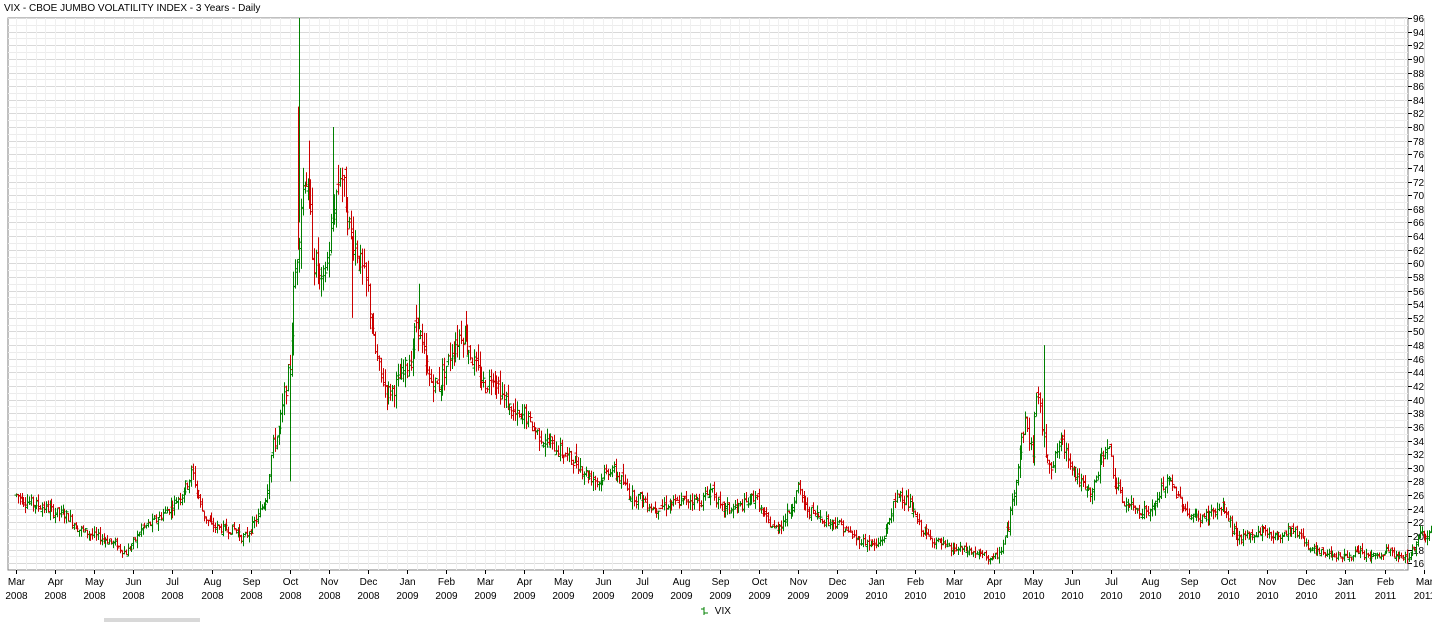  Describe the element at coordinates (1419, 319) in the screenshot. I see `y-tick-label: 52` at that location.